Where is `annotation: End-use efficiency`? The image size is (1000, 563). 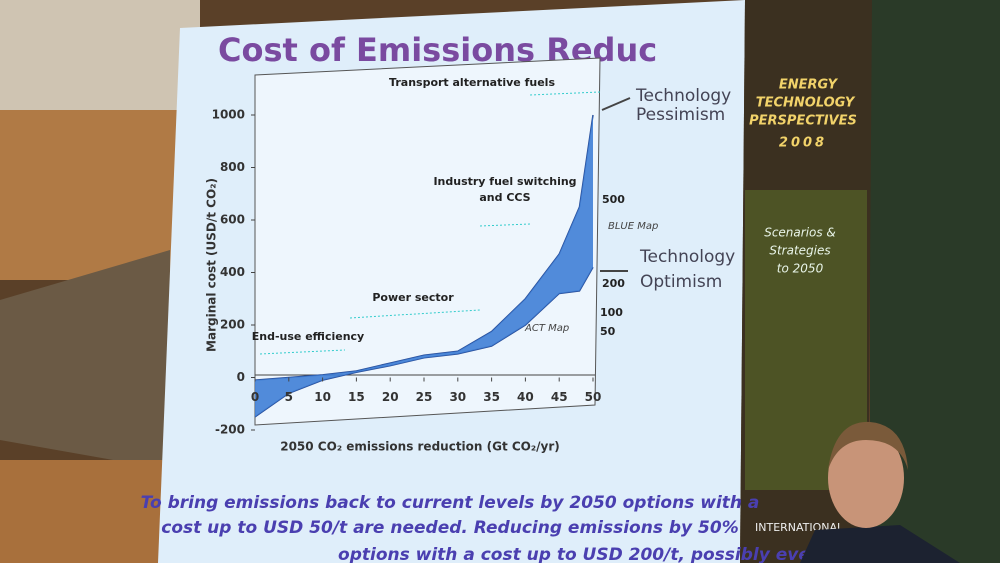 annotation: End-use efficiency is located at coordinates (308, 336).